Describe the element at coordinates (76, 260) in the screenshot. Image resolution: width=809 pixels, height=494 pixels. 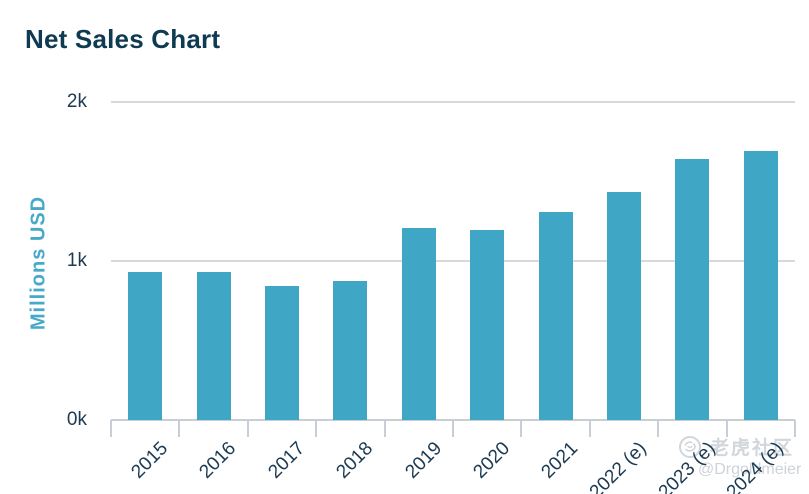
I see `y-tick-label: 1k` at that location.